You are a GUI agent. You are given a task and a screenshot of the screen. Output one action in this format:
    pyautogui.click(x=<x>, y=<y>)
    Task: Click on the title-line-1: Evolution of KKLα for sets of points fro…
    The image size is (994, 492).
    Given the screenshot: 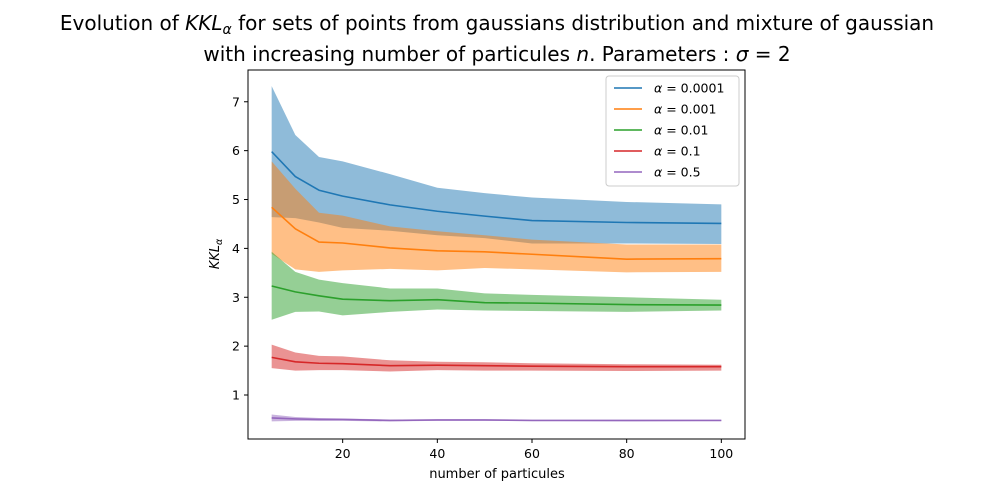 What is the action you would take?
    pyautogui.click(x=497, y=24)
    